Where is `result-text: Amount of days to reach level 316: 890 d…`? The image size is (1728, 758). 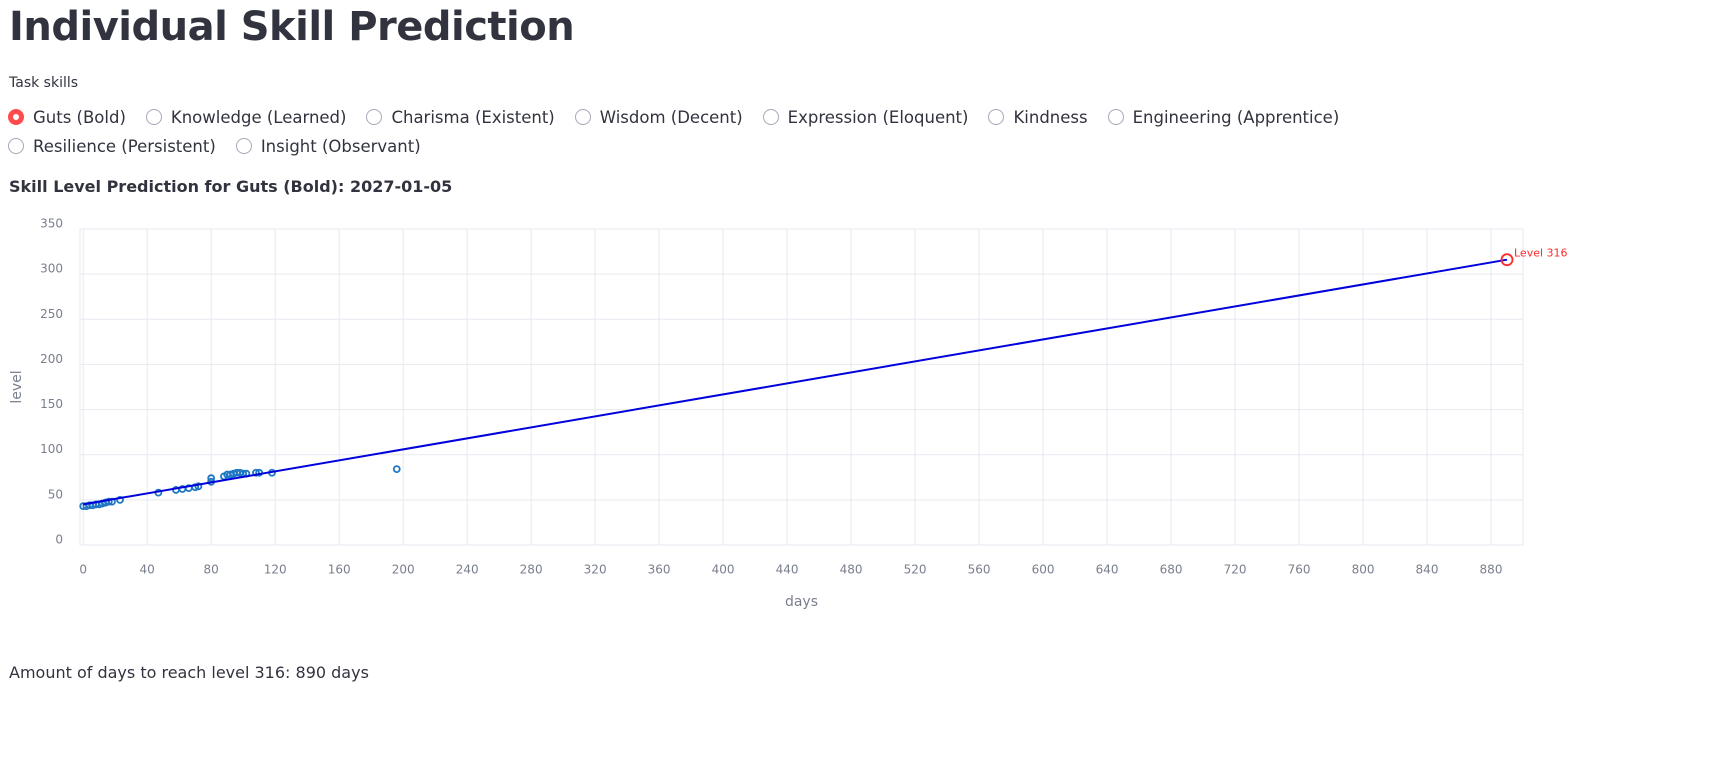
result-text: Amount of days to reach level 316: 890 d… is located at coordinates (189, 672).